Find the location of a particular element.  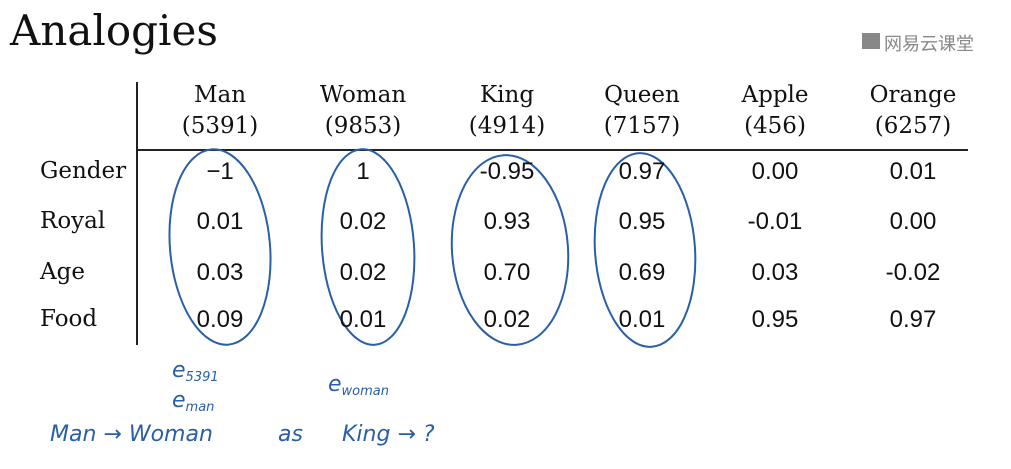

vector-subscript: woman is located at coordinates (365, 392).